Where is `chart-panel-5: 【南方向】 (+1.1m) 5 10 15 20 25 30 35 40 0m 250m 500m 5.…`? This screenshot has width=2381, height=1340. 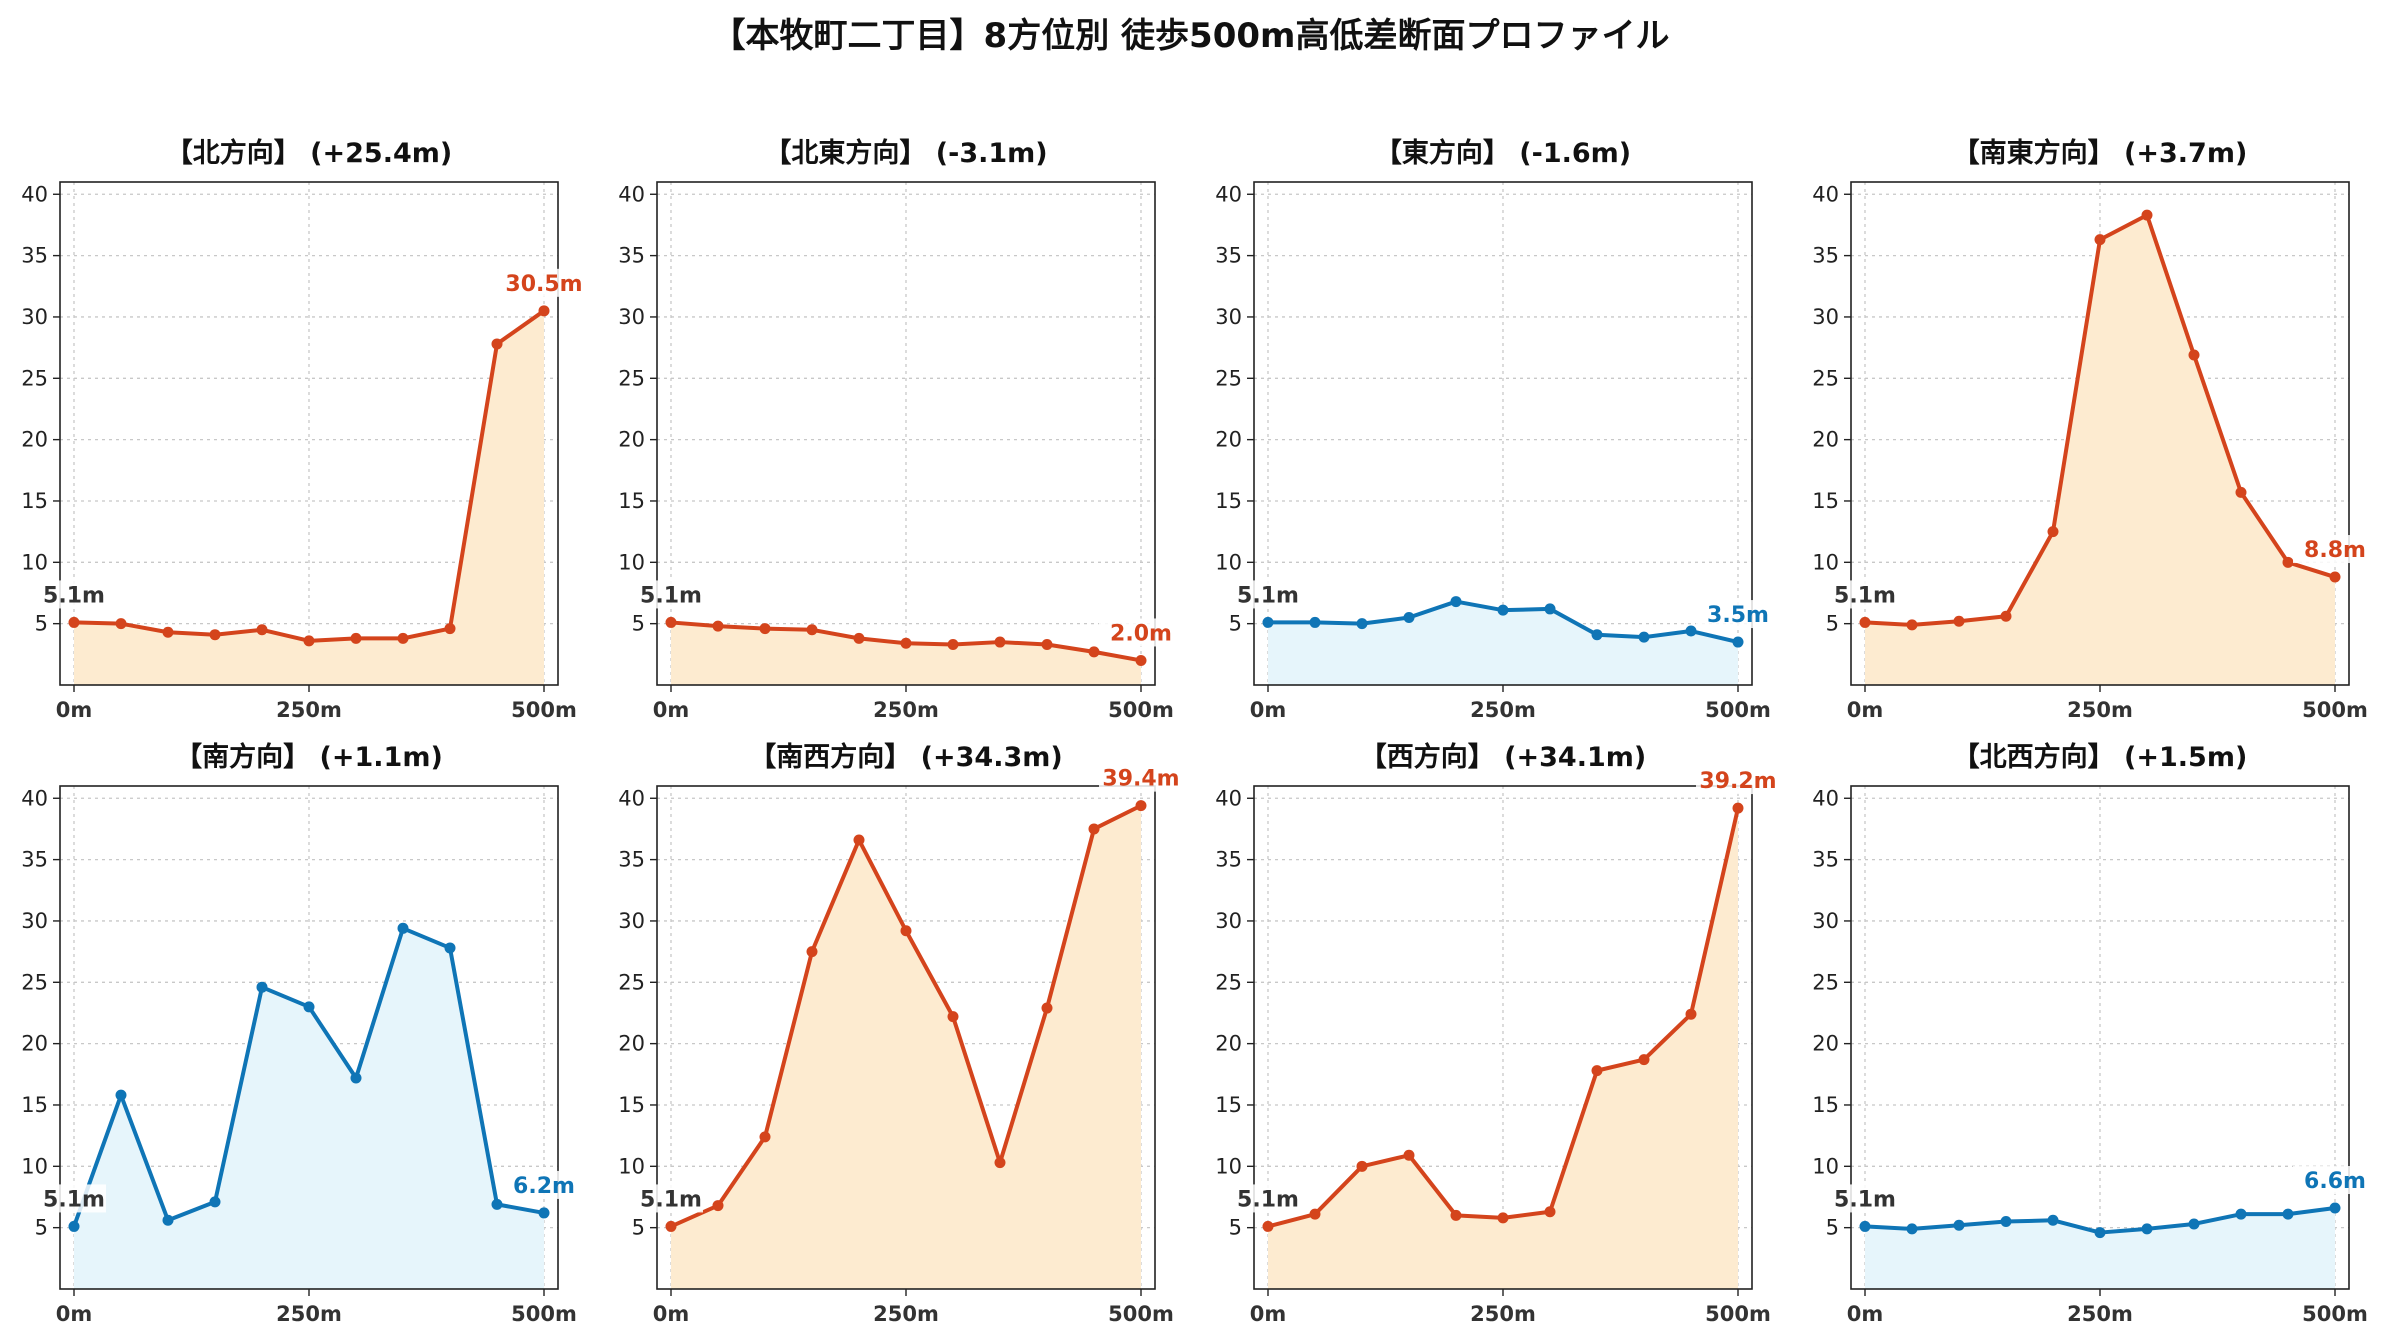 chart-panel-5: 【南方向】 (+1.1m) 5 10 15 20 25 30 35 40 0m 250m 500m 5.… is located at coordinates (303, 1033).